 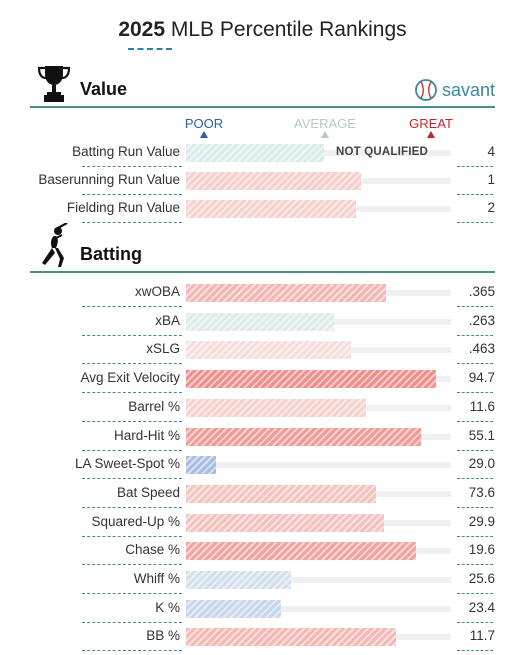 What do you see at coordinates (481, 550) in the screenshot?
I see `metric-value: 19.6` at bounding box center [481, 550].